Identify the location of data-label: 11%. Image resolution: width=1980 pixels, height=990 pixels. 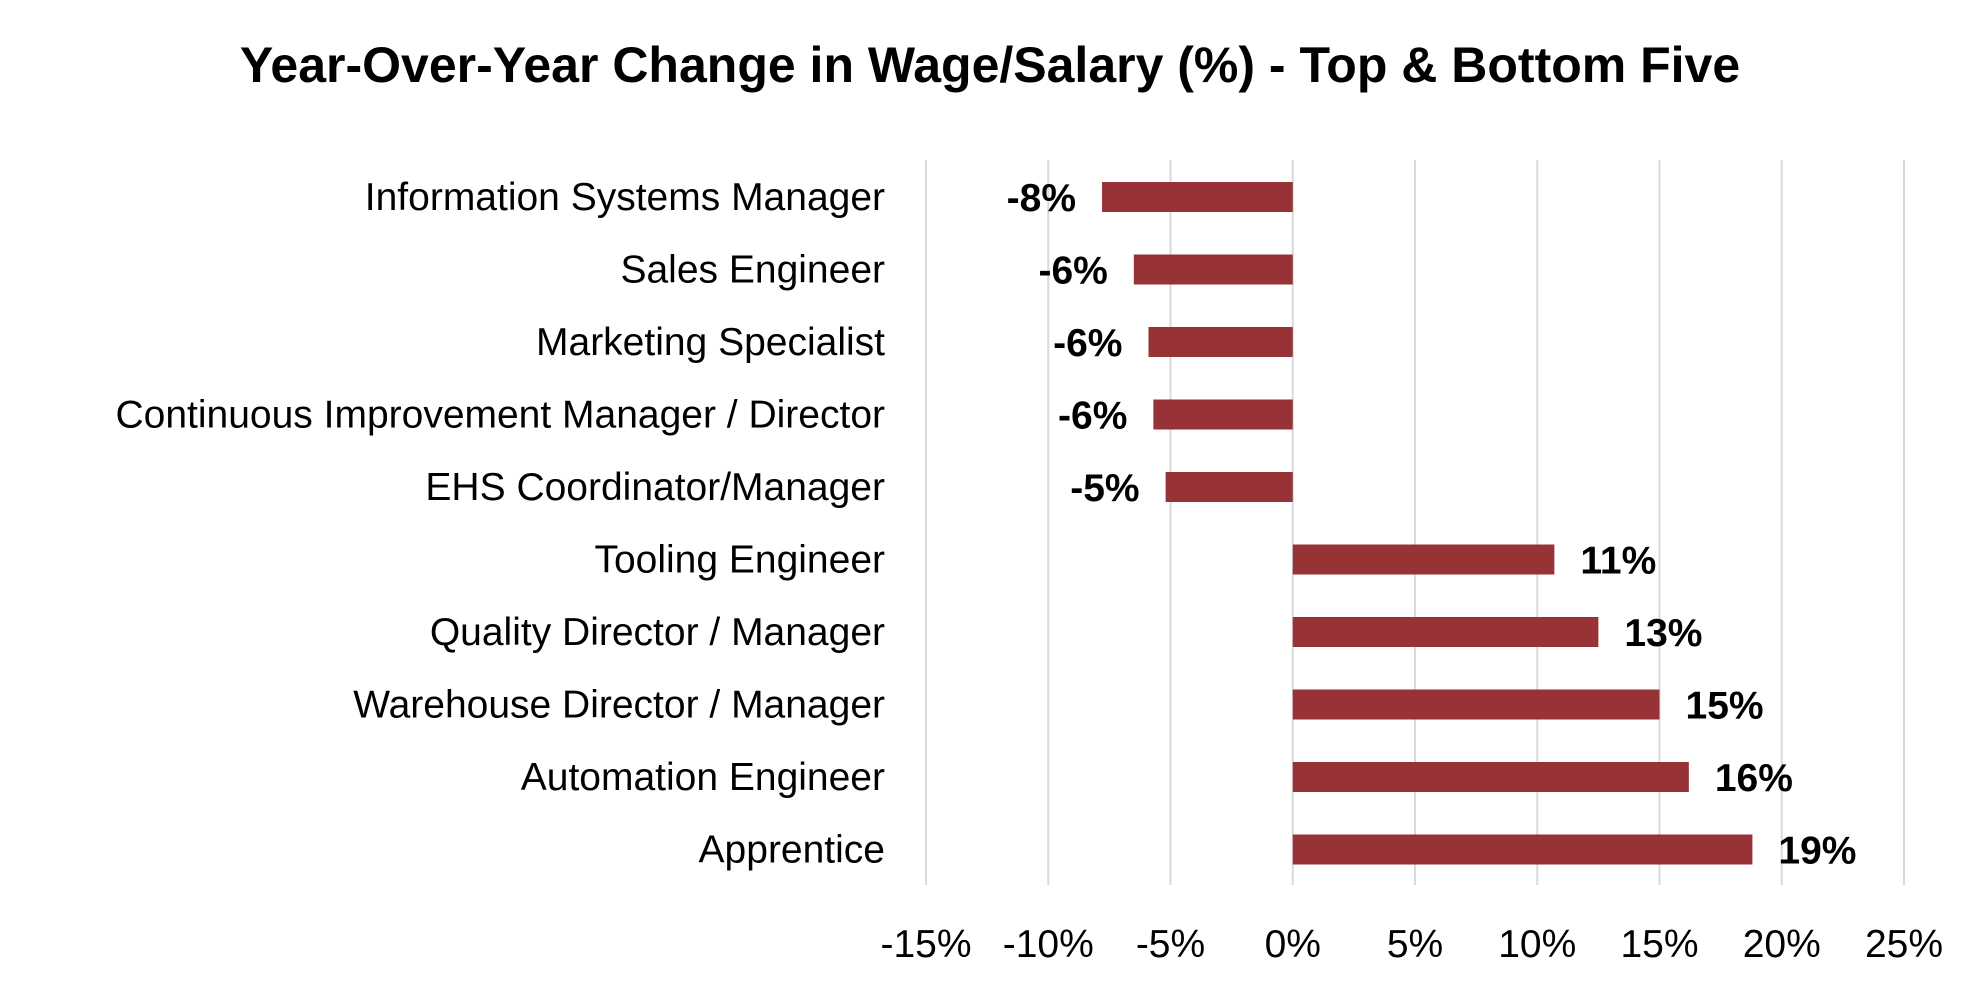
(1618, 561).